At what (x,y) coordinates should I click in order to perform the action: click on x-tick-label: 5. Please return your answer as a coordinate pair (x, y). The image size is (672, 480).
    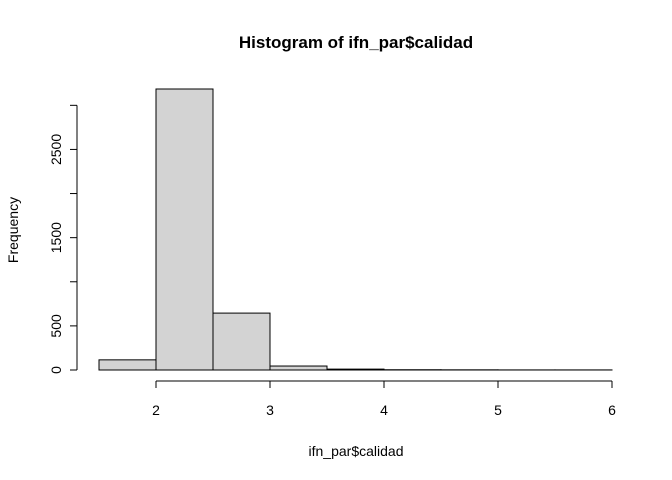
    Looking at the image, I should click on (498, 410).